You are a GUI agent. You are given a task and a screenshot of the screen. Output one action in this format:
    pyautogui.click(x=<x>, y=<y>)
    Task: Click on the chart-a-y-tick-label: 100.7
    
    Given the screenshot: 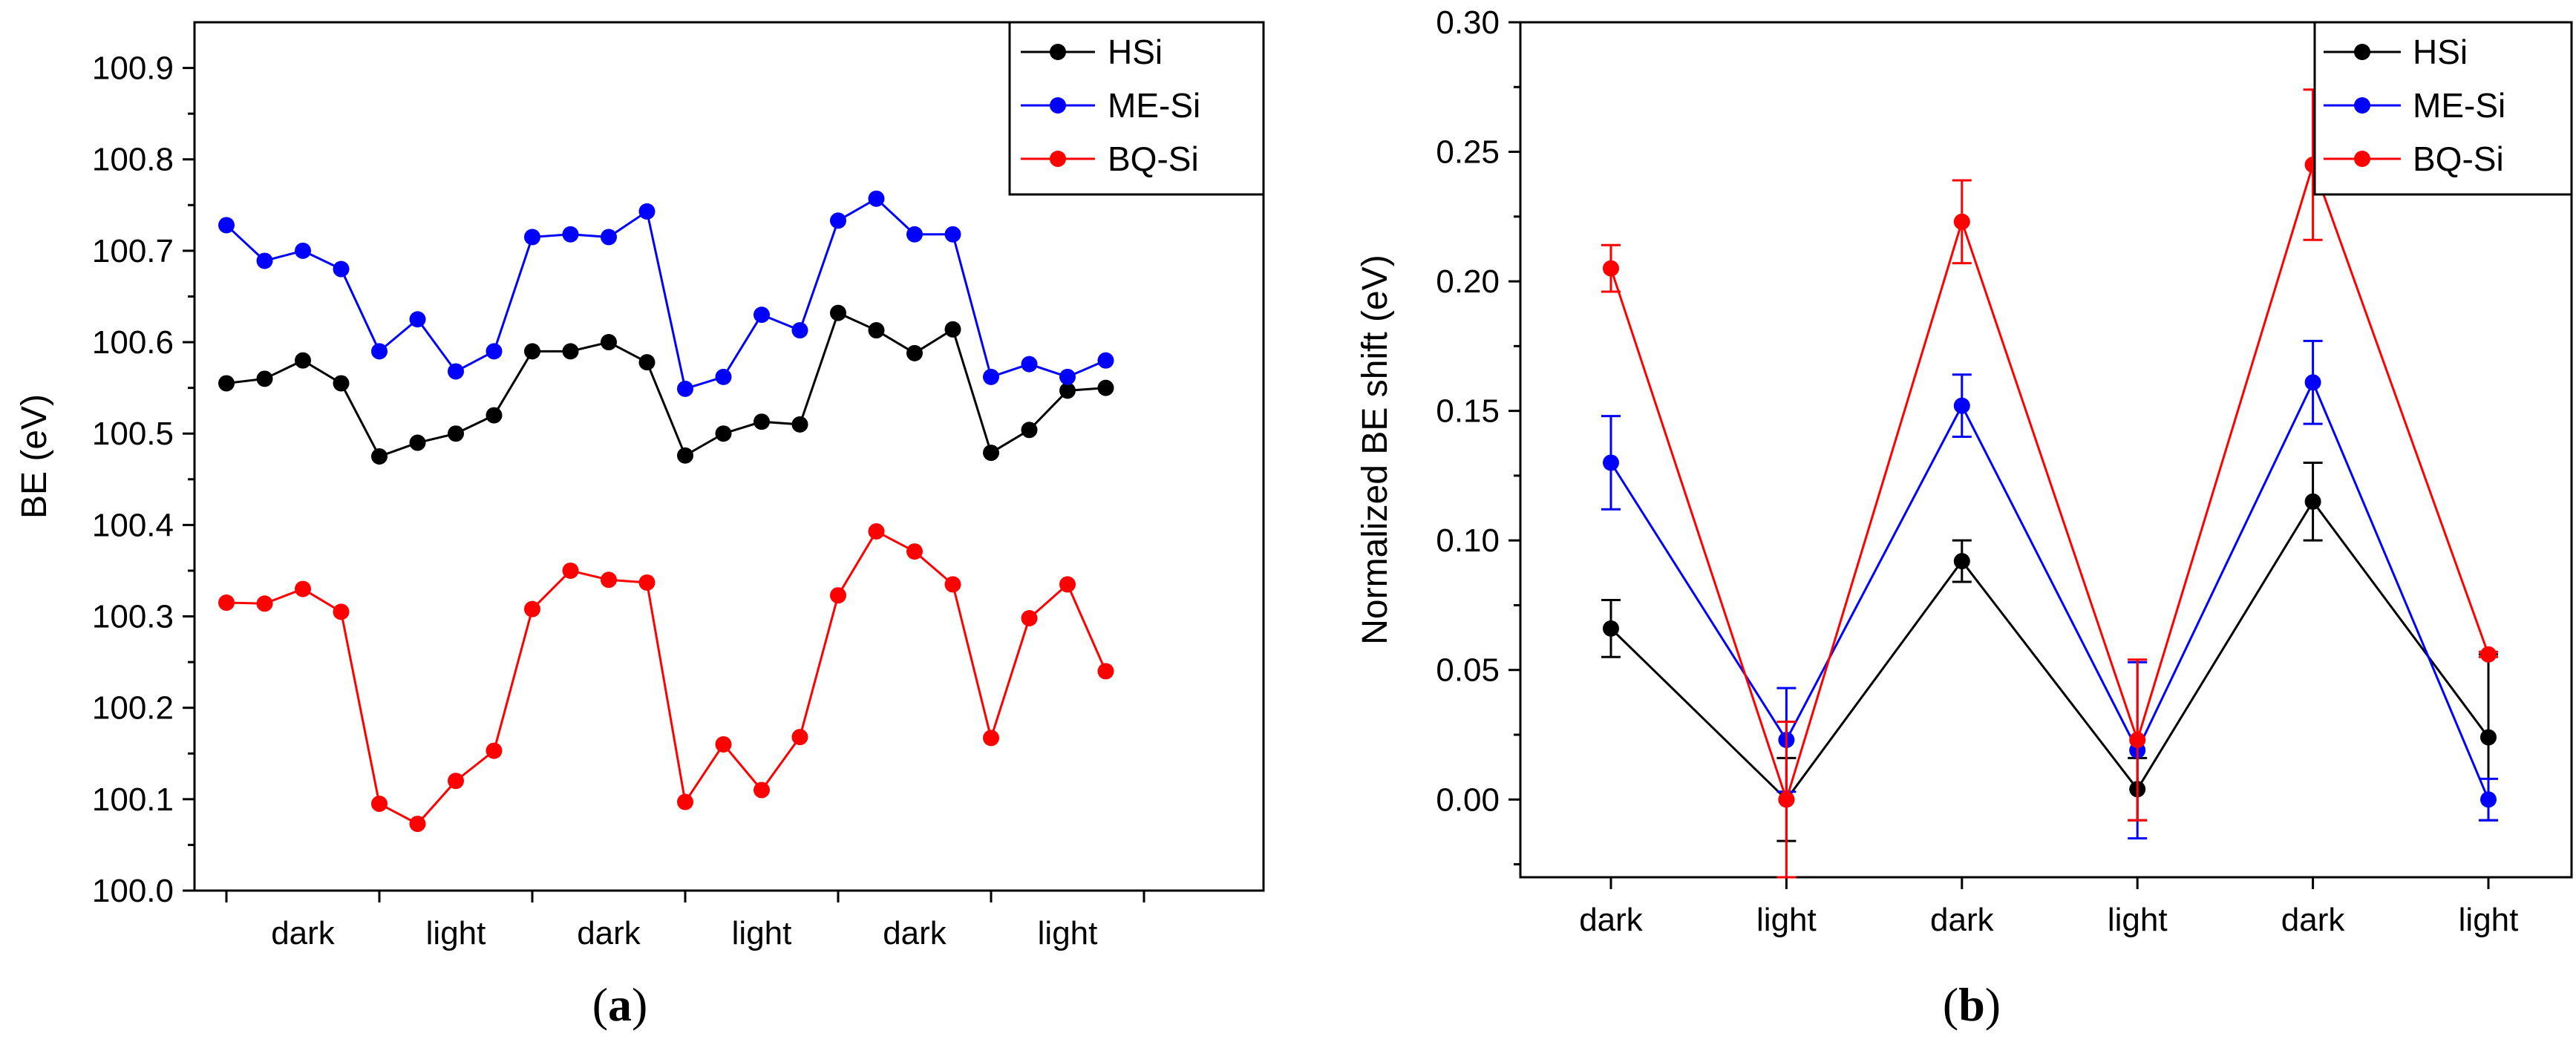 What is the action you would take?
    pyautogui.click(x=133, y=251)
    